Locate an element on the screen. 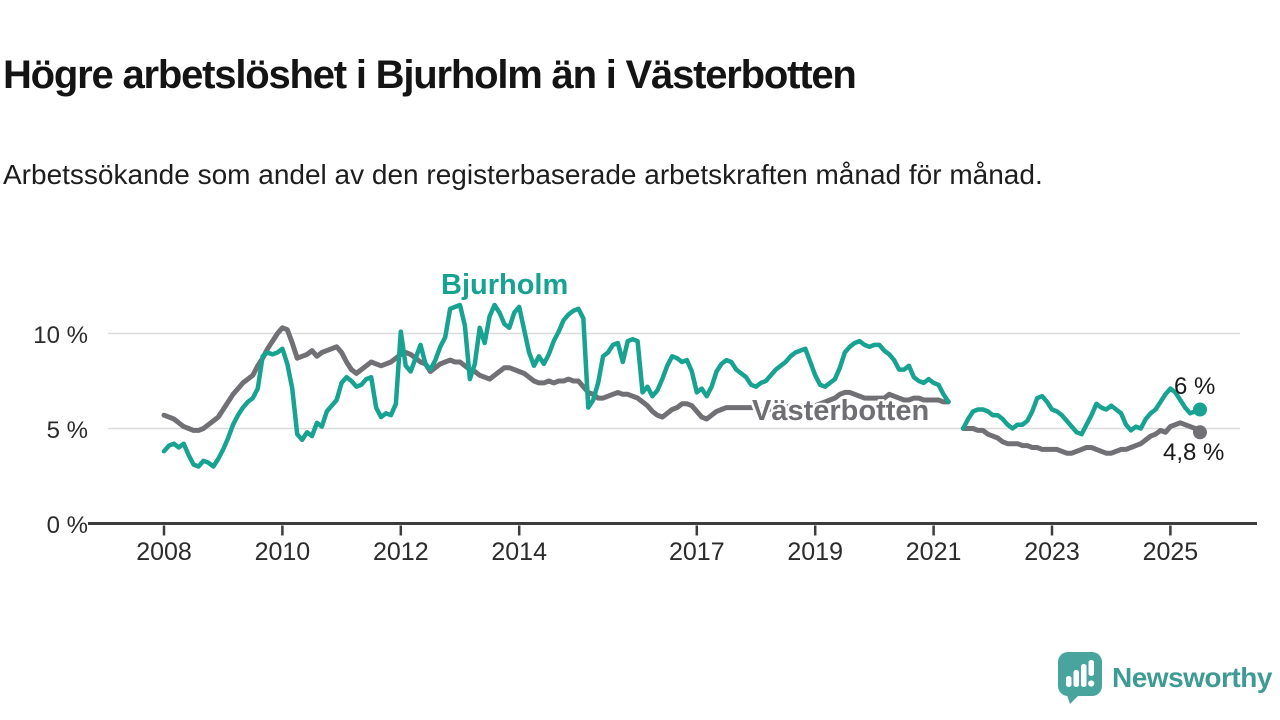  x-tick-label: 2019 is located at coordinates (815, 552).